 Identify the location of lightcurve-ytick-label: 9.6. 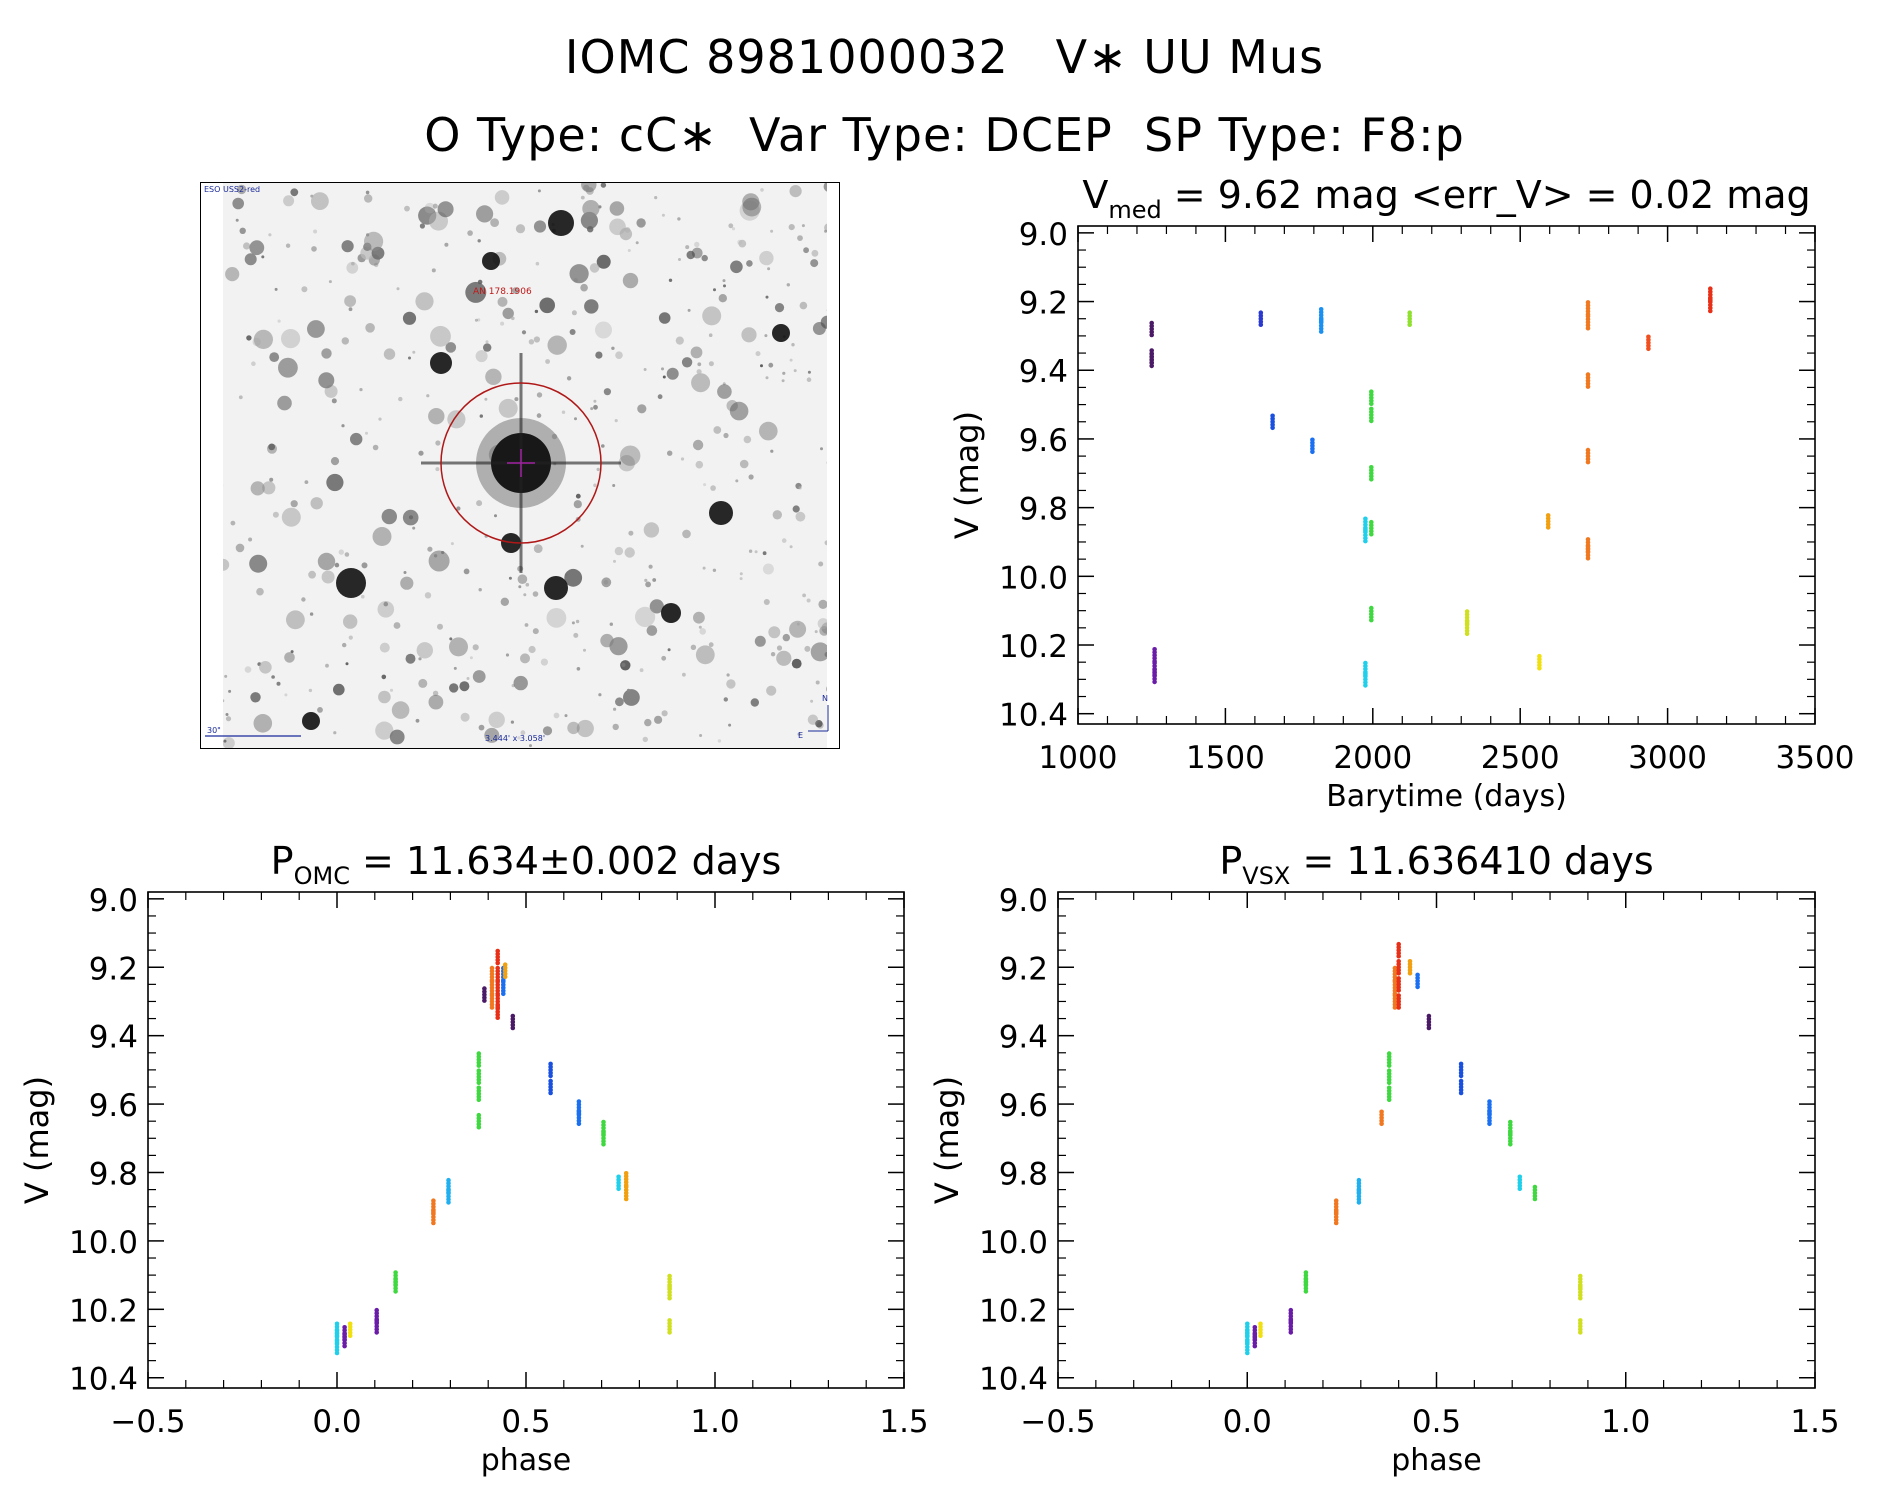
(1043, 441).